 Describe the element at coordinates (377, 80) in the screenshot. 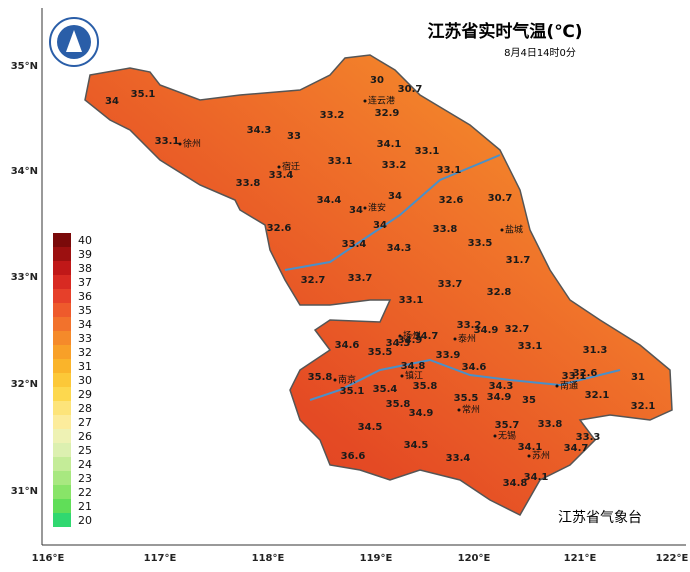

I see `station-temp: 30` at that location.